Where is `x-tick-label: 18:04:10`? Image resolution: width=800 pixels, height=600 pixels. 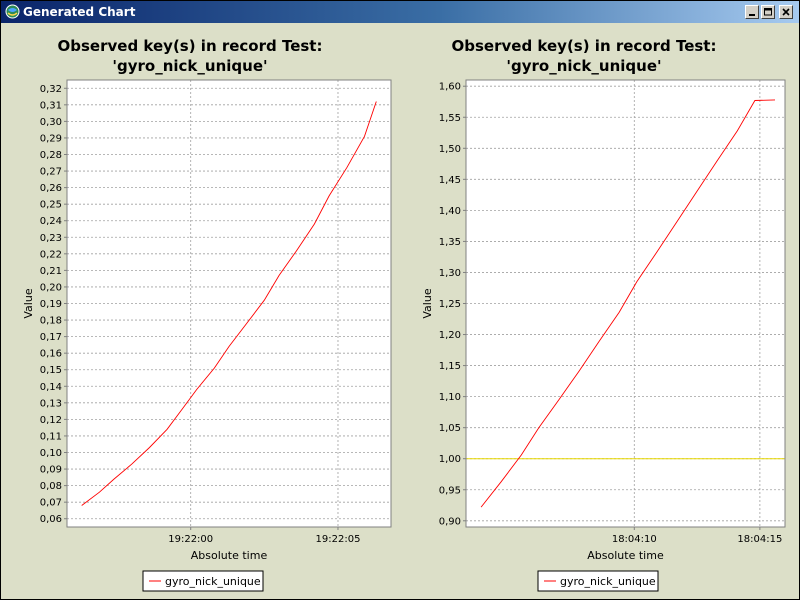 x-tick-label: 18:04:10 is located at coordinates (634, 539).